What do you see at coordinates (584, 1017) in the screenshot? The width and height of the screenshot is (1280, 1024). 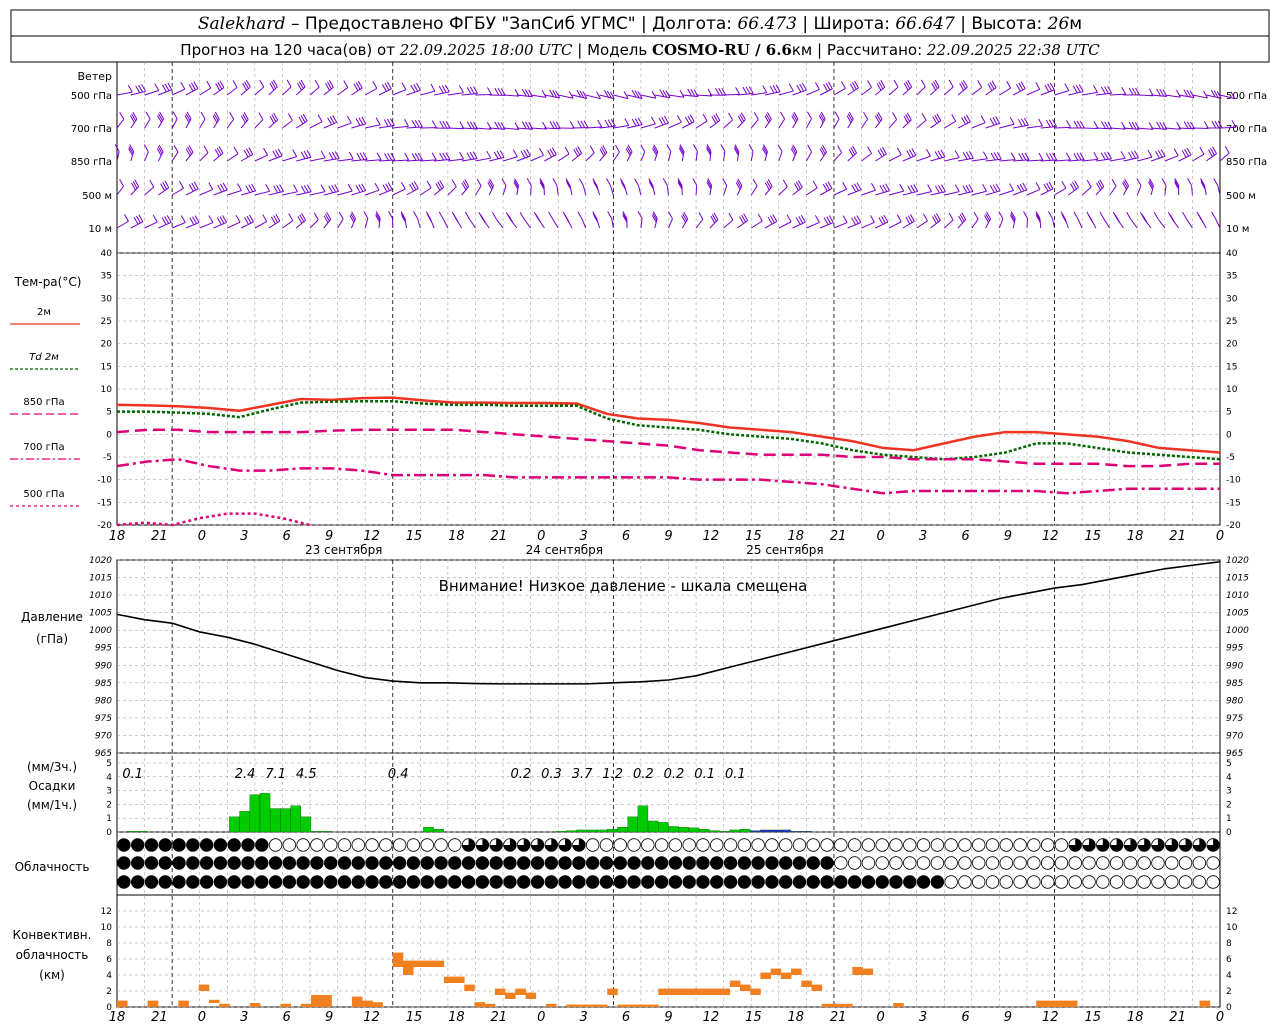 I see `hour-label: 3` at bounding box center [584, 1017].